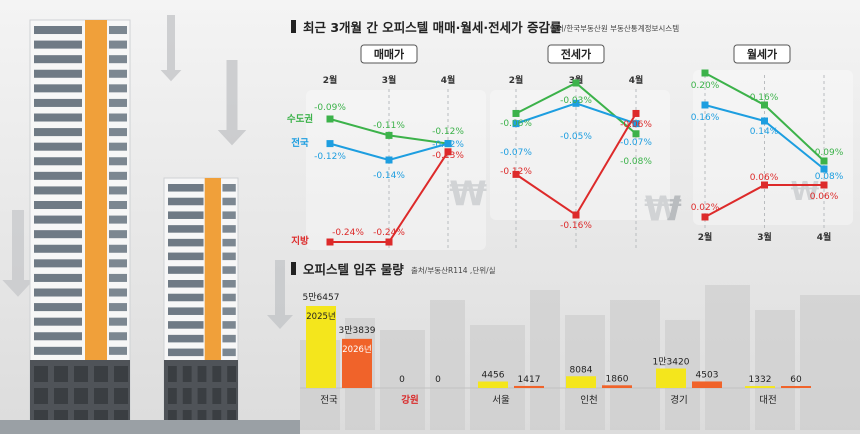 This screenshot has height=434, width=860. Describe the element at coordinates (576, 226) in the screenshot. I see `data-label: -0.16%` at that location.